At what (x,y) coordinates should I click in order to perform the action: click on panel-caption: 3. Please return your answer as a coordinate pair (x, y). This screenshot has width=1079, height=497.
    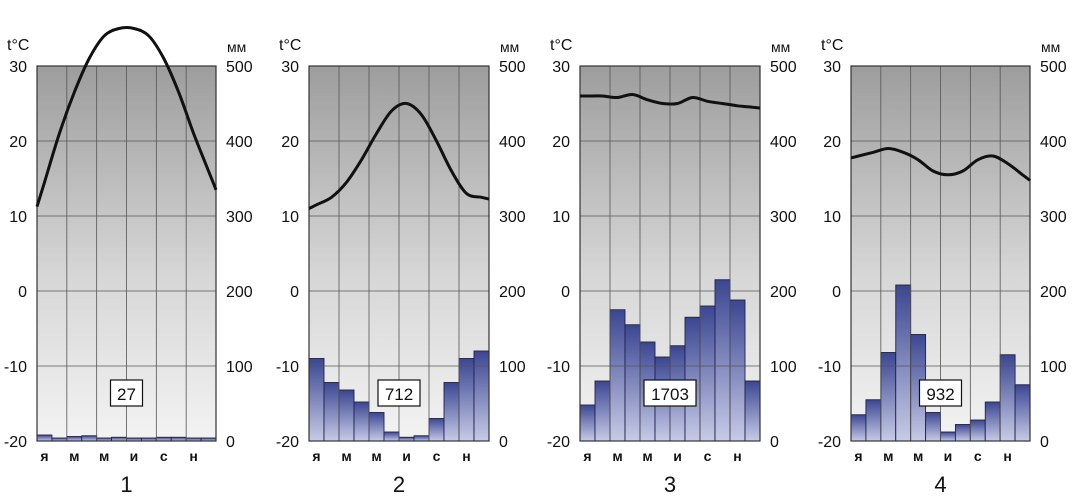
    Looking at the image, I should click on (670, 484).